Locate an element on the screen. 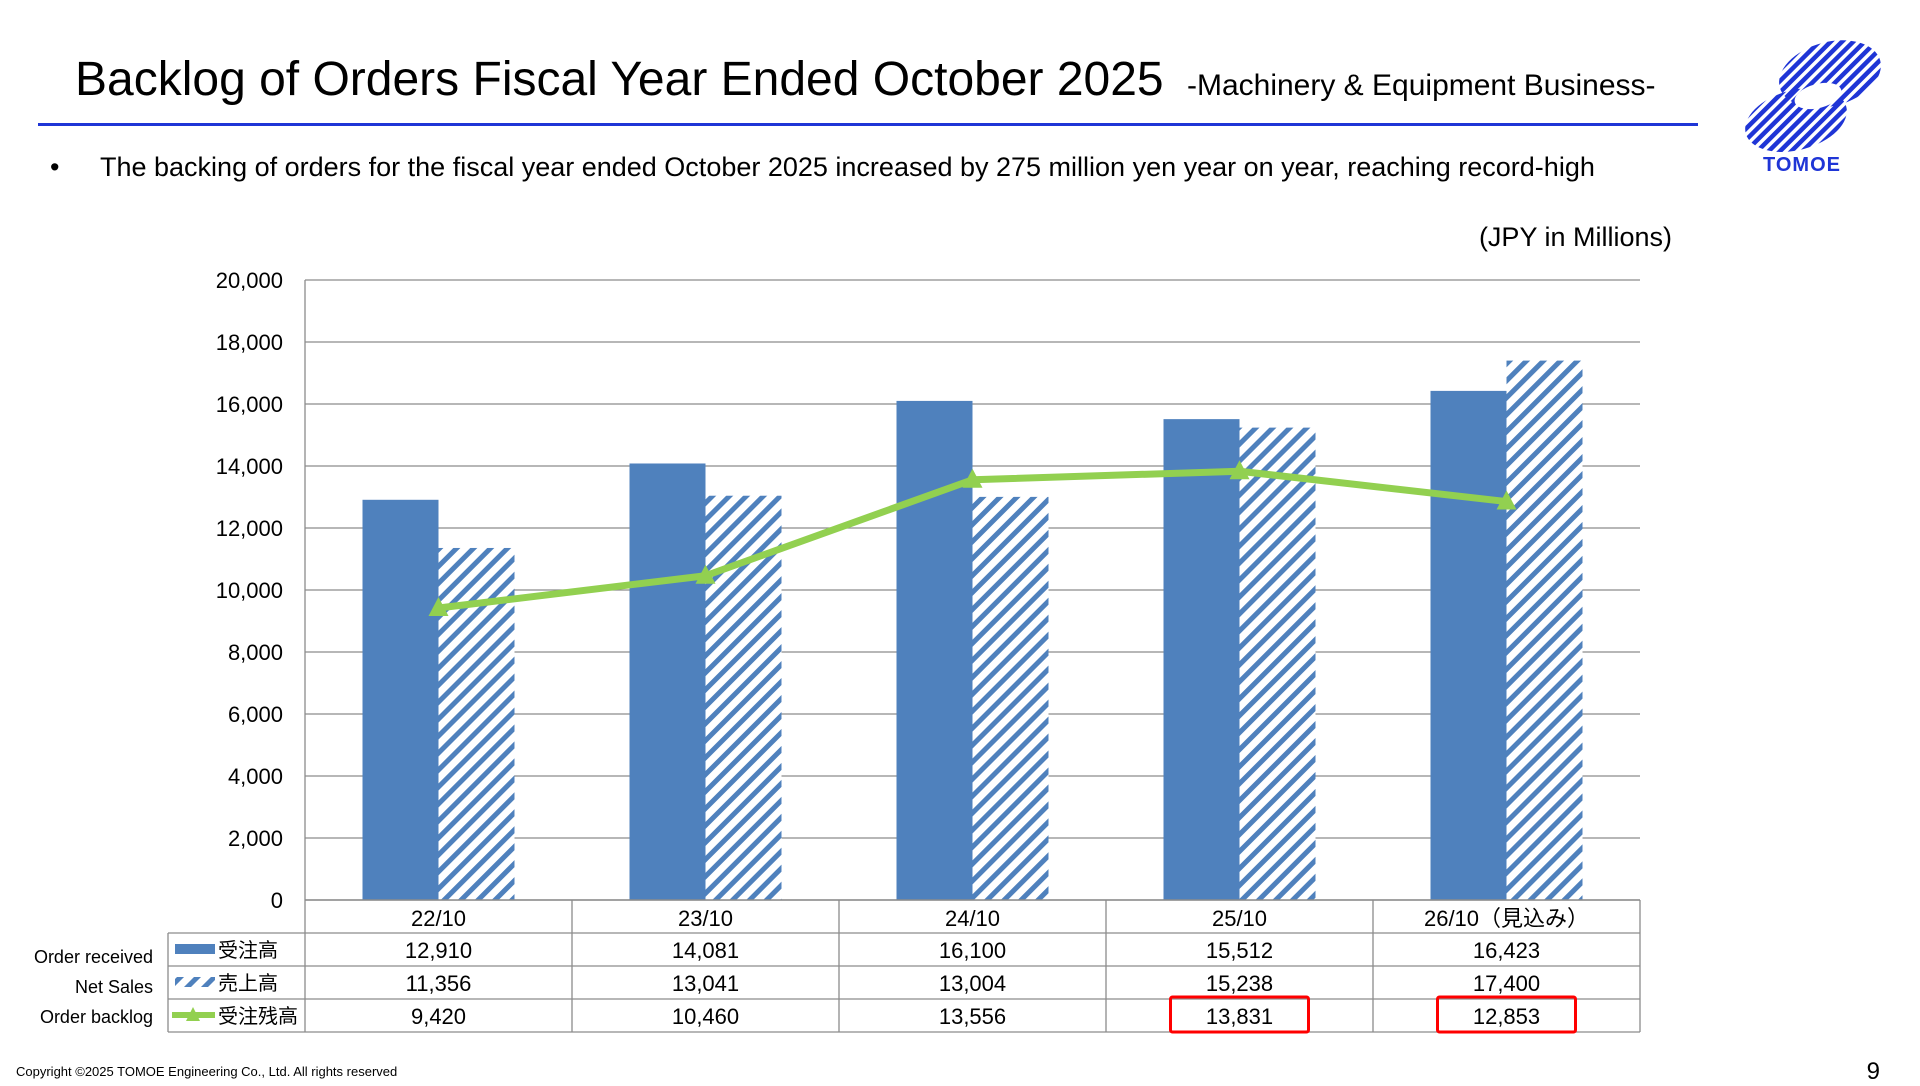 The width and height of the screenshot is (1920, 1086). legend-label-en: Order received is located at coordinates (93, 957).